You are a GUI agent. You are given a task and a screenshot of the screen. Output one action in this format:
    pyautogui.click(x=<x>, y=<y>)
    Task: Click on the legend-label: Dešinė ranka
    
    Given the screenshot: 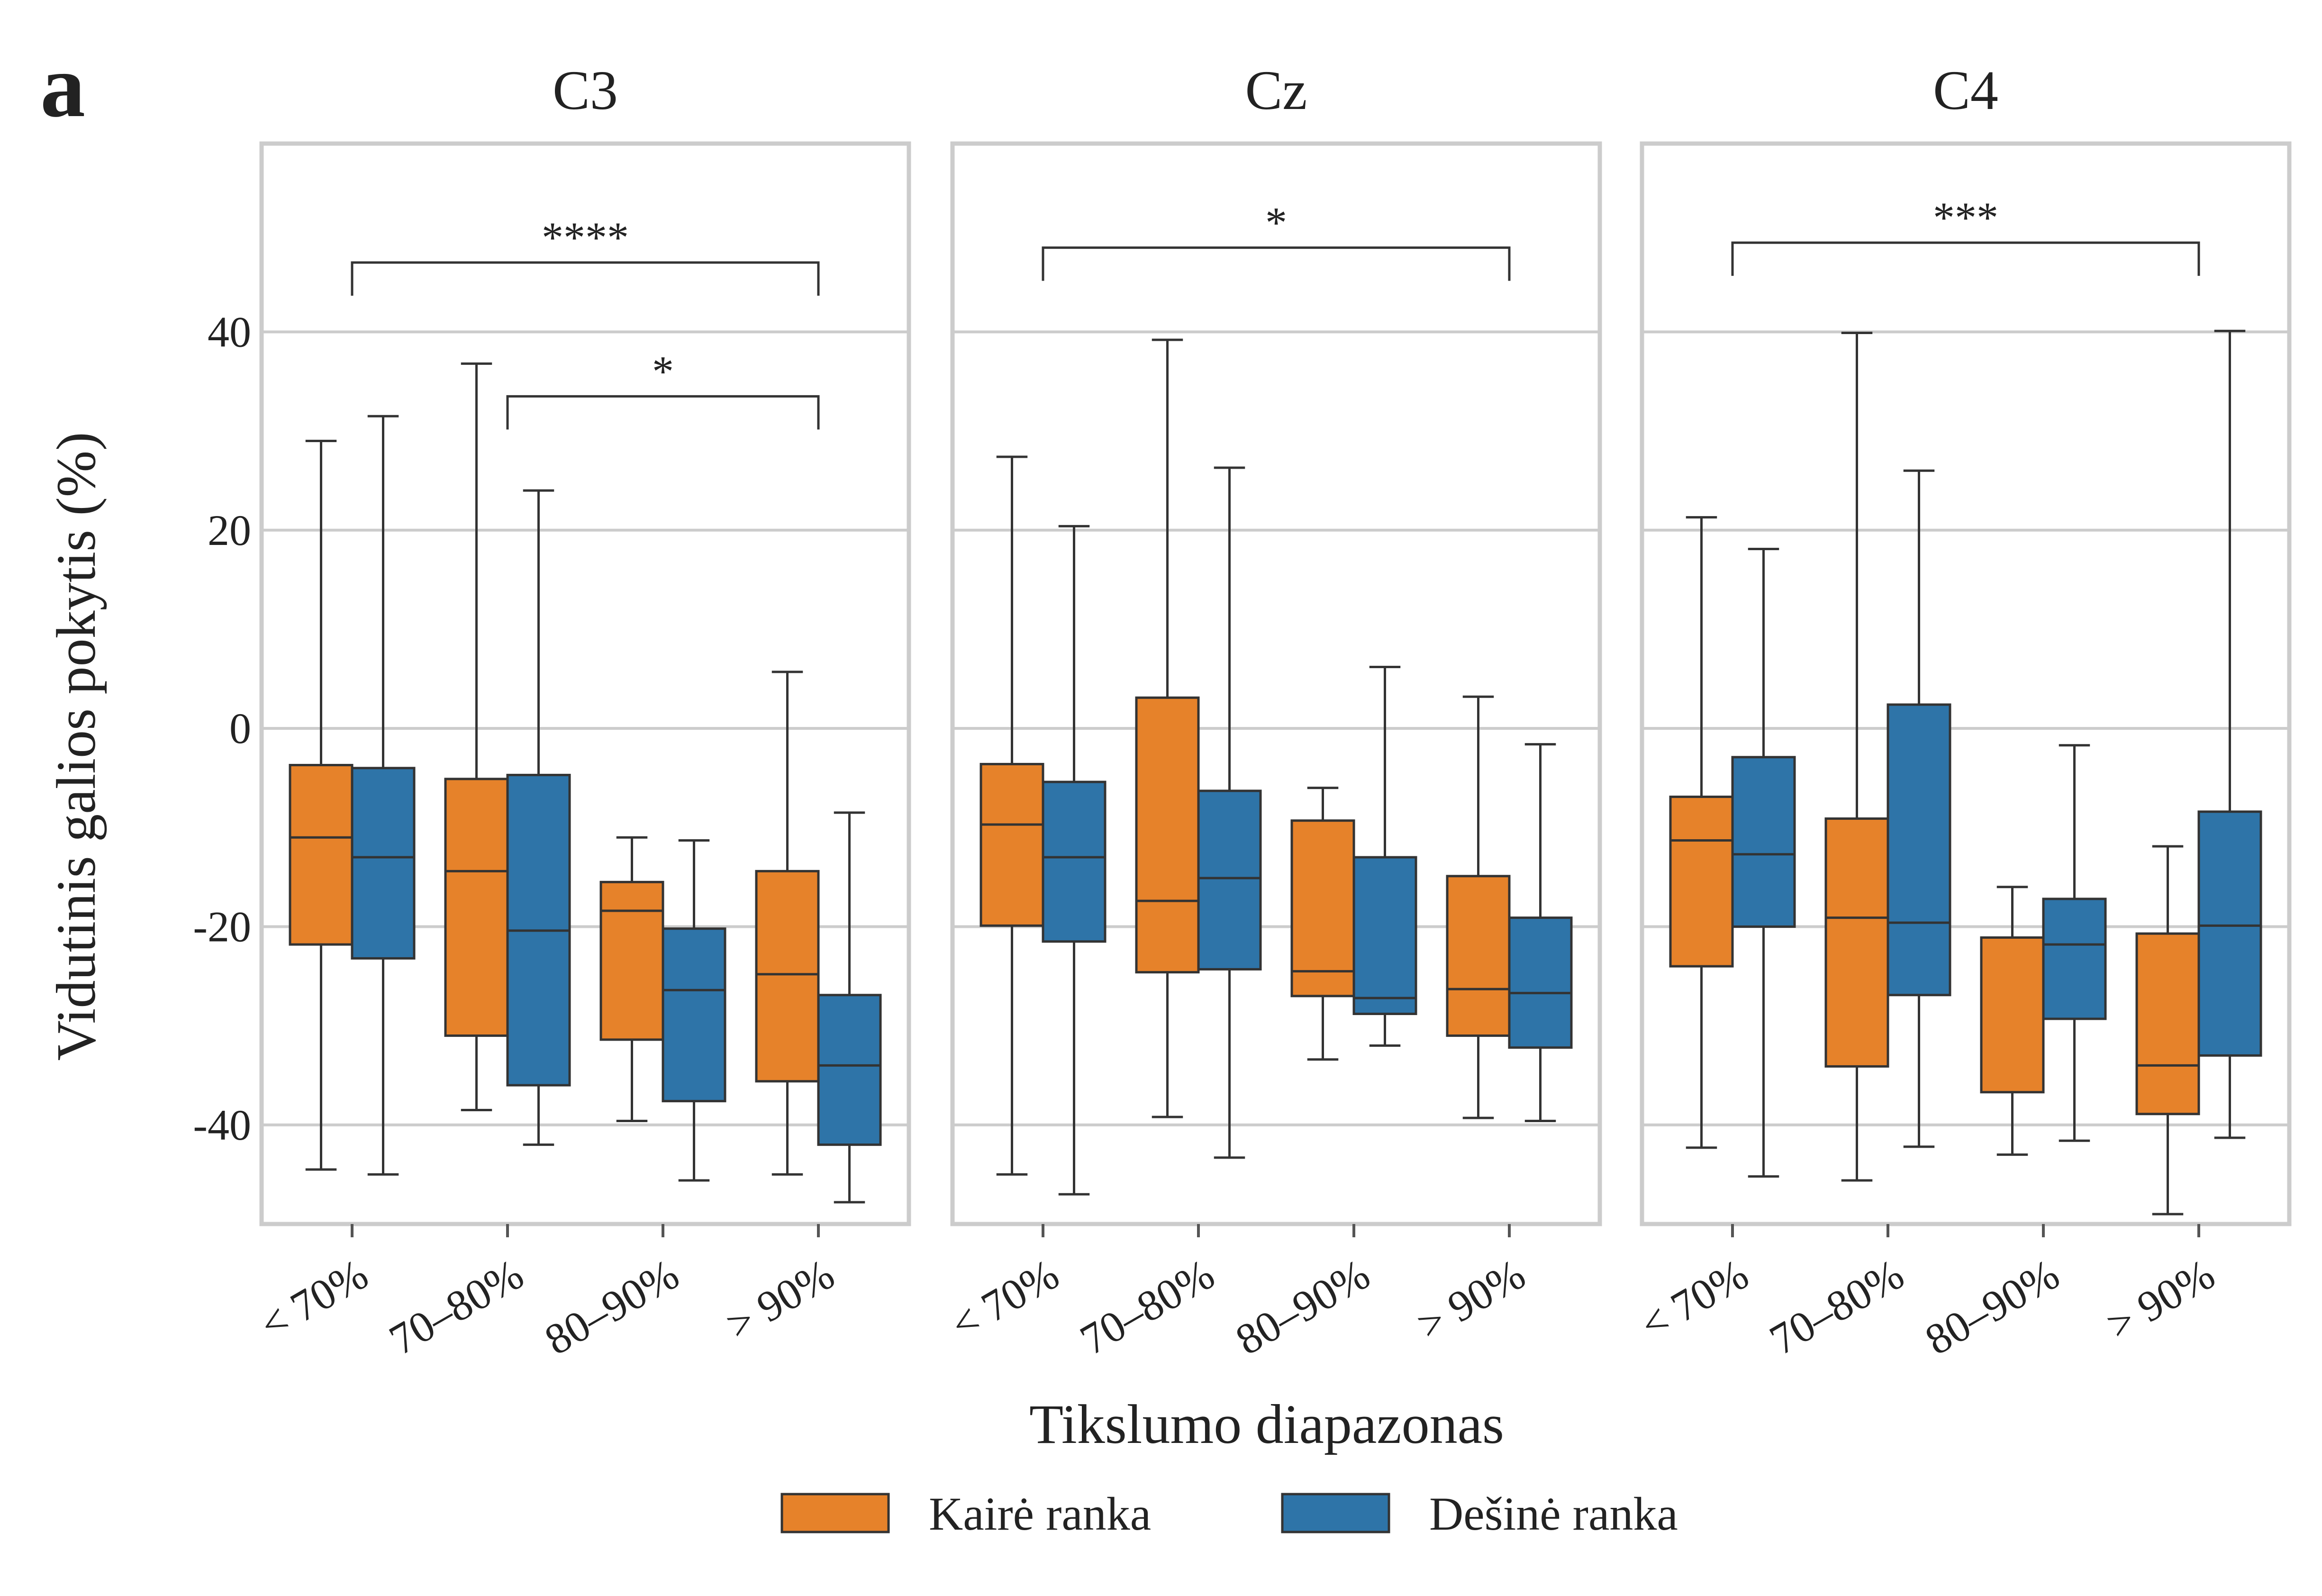 What is the action you would take?
    pyautogui.click(x=1553, y=1514)
    